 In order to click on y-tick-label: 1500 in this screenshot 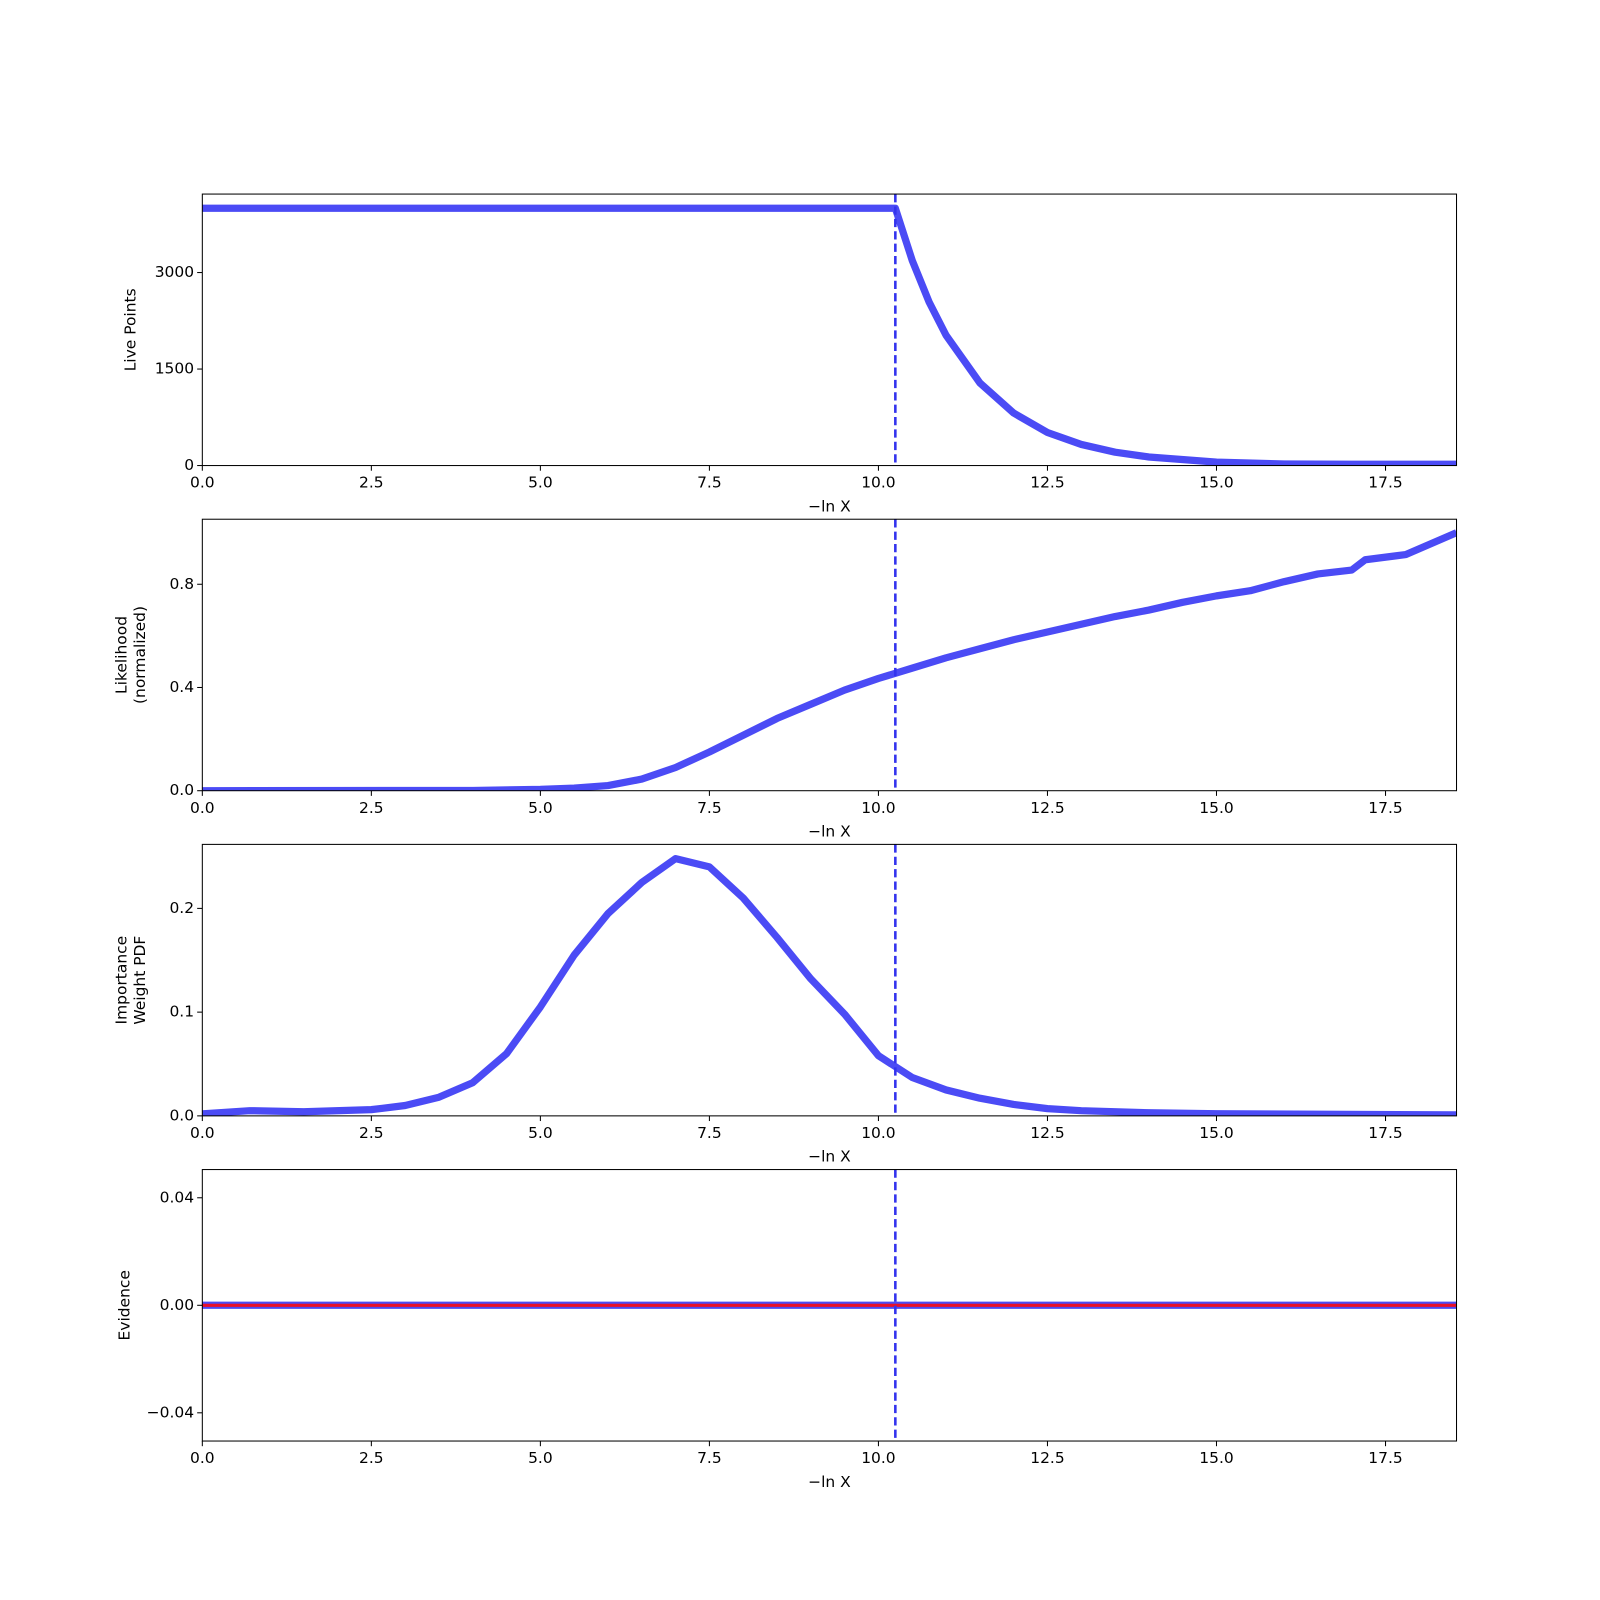, I will do `click(174, 369)`.